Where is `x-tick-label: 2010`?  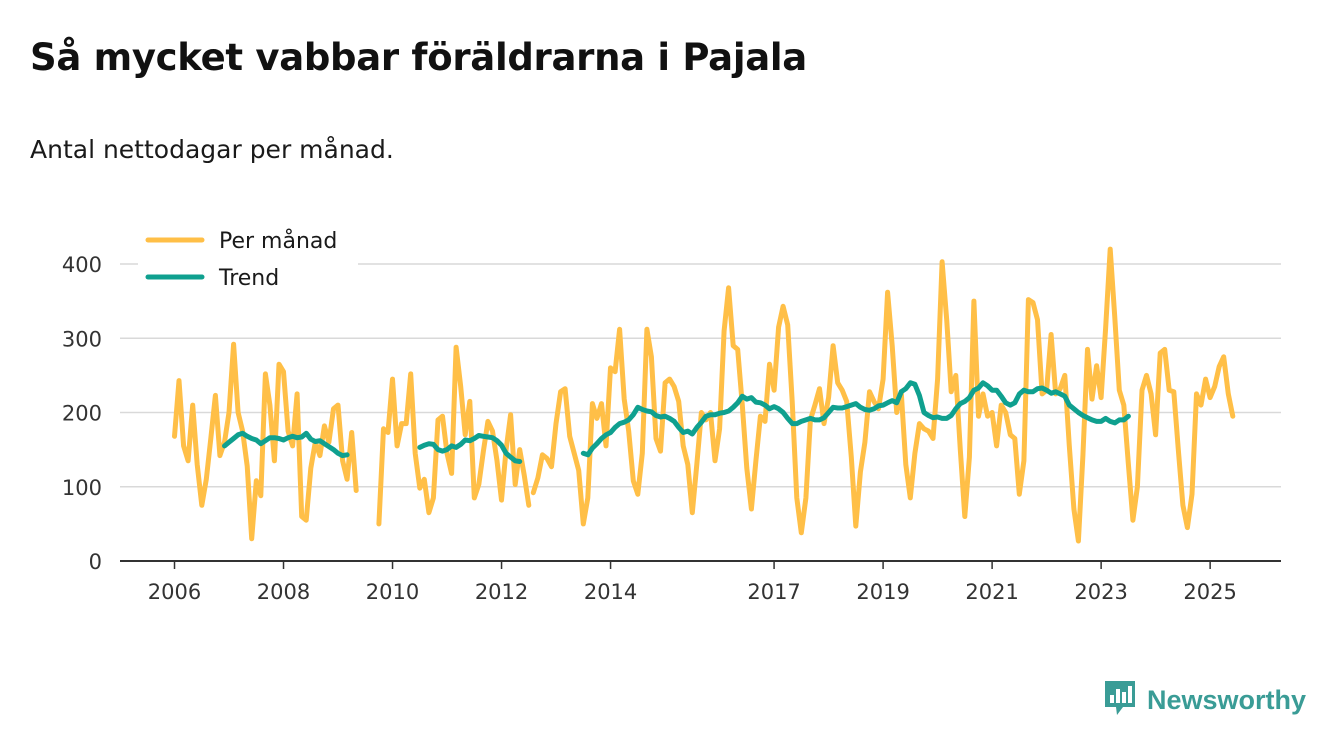
x-tick-label: 2010 is located at coordinates (392, 592).